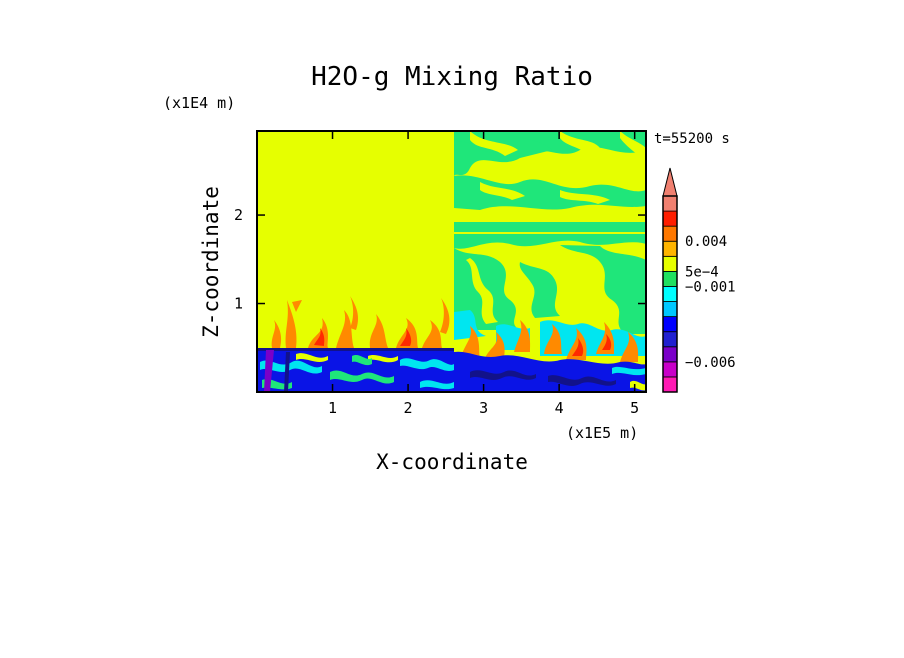  Describe the element at coordinates (332, 408) in the screenshot. I see `x-tick-label: 1` at that location.